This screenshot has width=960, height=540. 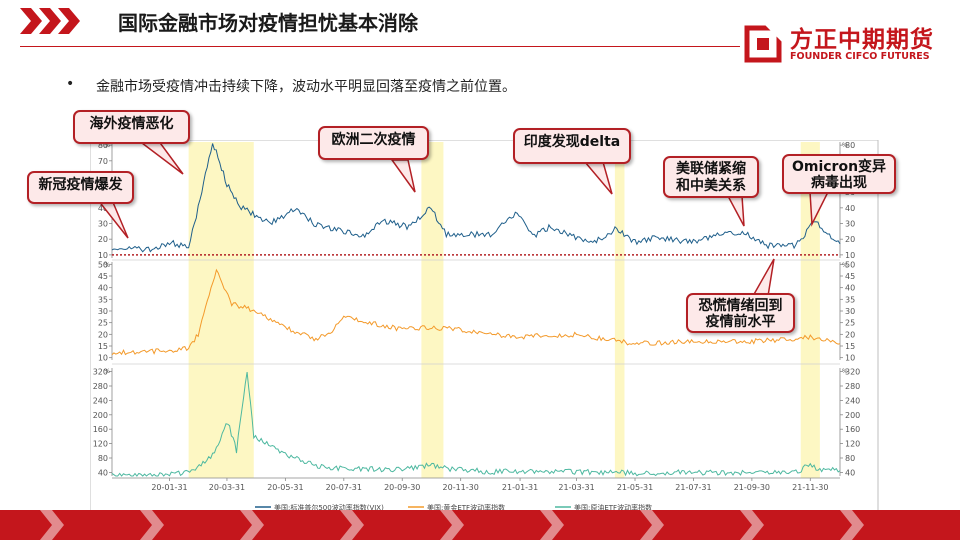 What do you see at coordinates (268, 23) in the screenshot?
I see `page-title: 国际金融市场对疫情担忧基本消除` at bounding box center [268, 23].